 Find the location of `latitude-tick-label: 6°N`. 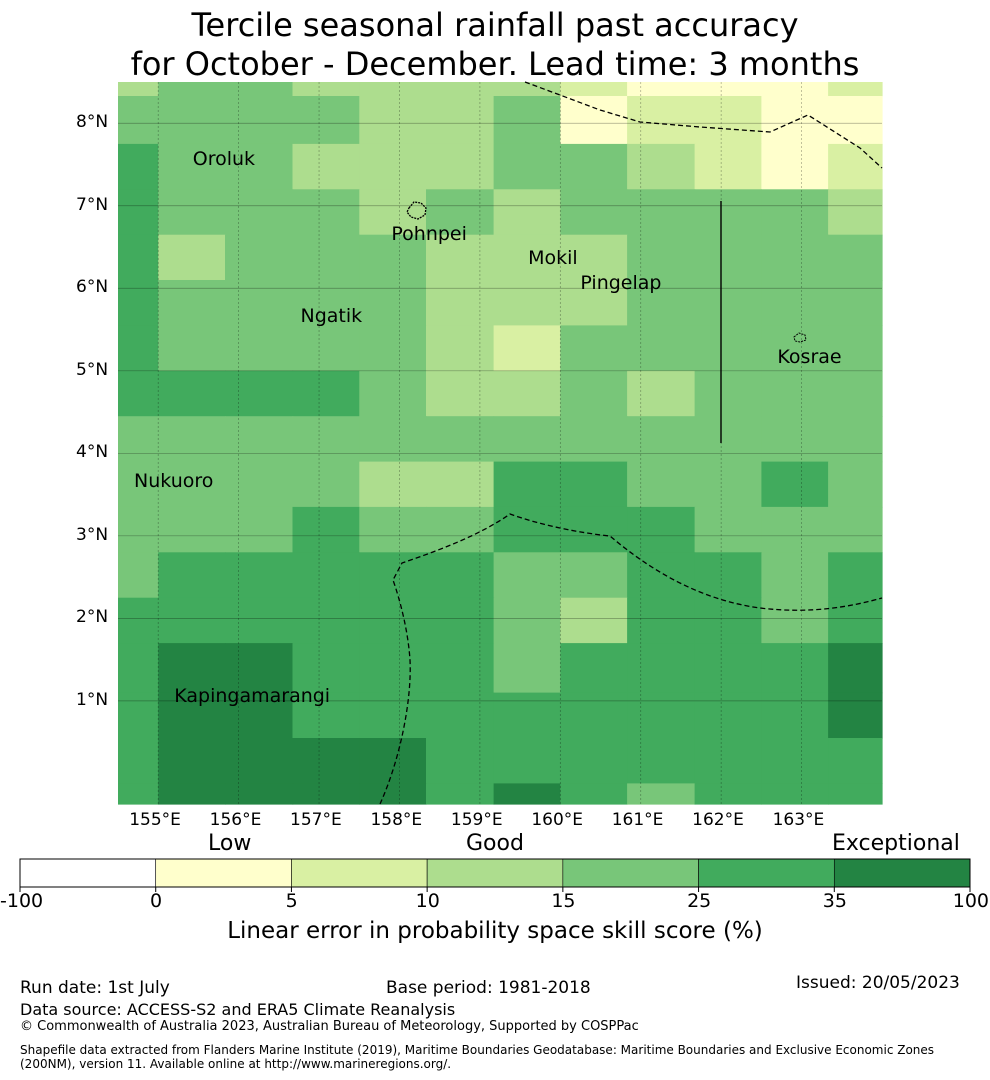

latitude-tick-label: 6°N is located at coordinates (92, 287).